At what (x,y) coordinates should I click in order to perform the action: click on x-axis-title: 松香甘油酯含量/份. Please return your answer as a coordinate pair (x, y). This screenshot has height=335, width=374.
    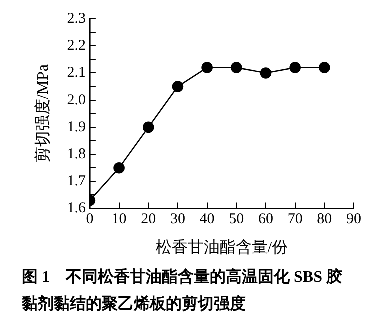
    Looking at the image, I should click on (222, 247).